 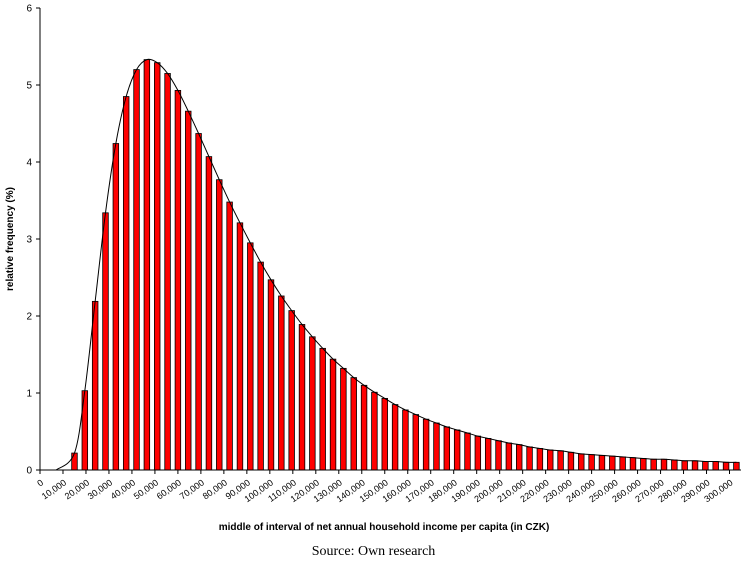 I want to click on y-tick-label: 3, so click(x=29, y=240).